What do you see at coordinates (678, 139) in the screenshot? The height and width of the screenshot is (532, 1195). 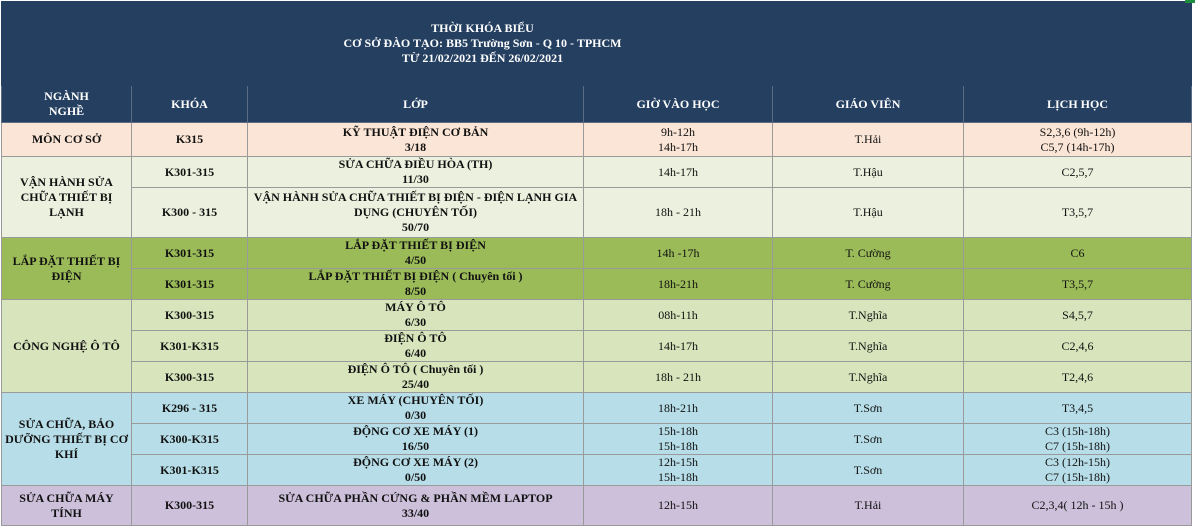 I see `gio-cell: 9h-12h 14h-17h` at bounding box center [678, 139].